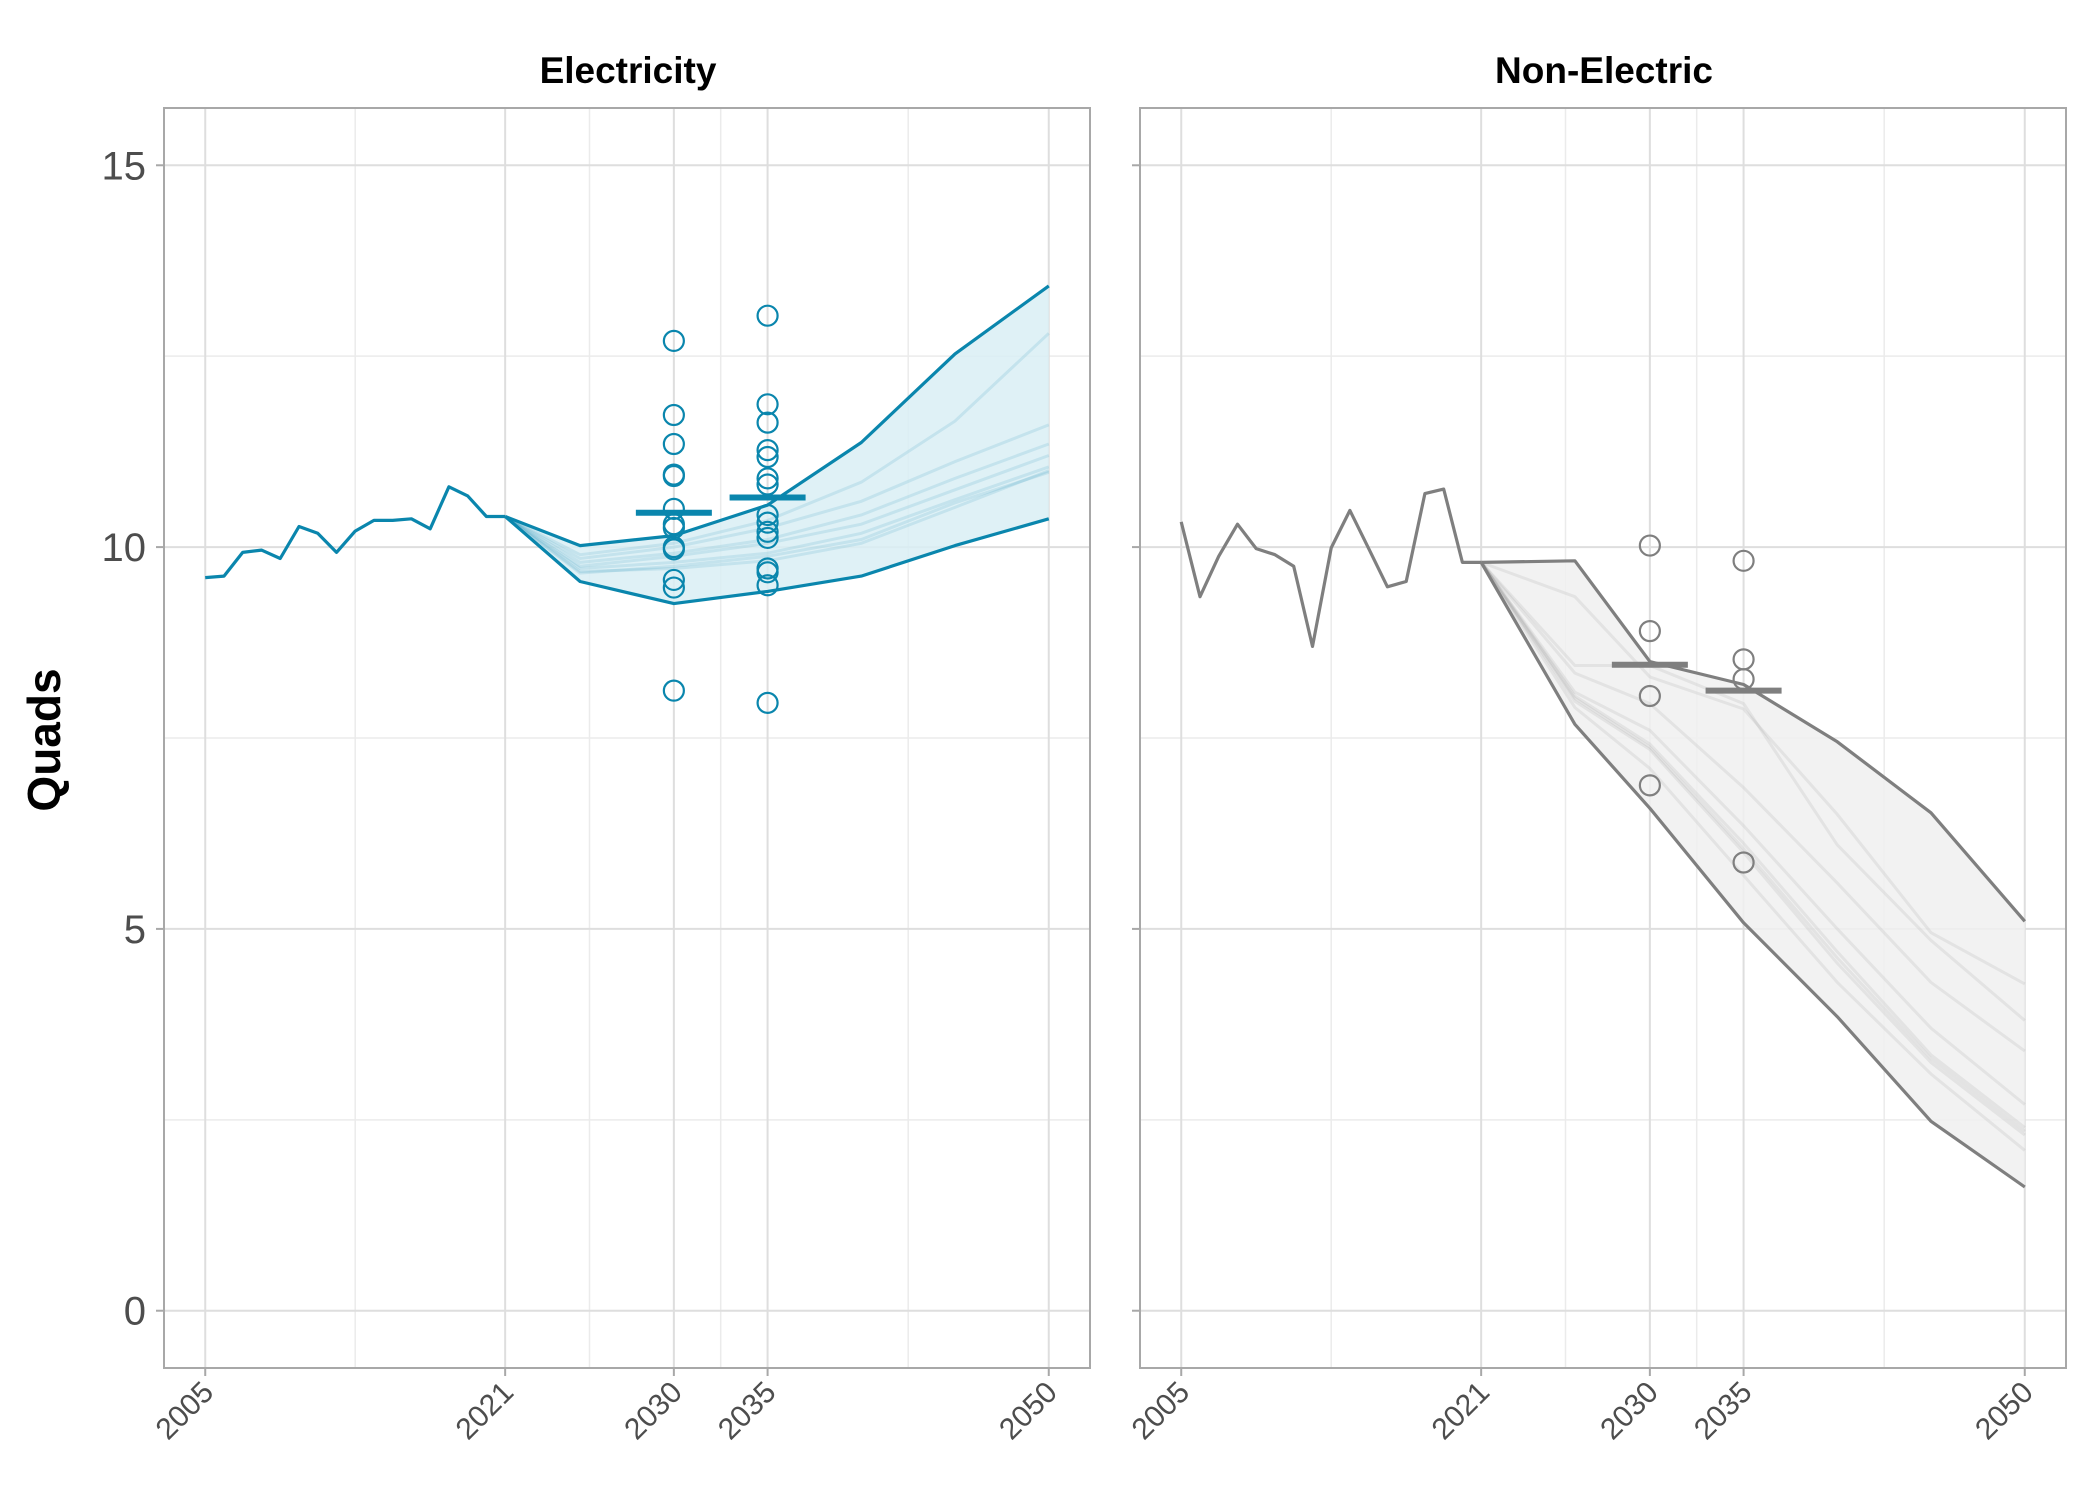 The image size is (2100, 1500). What do you see at coordinates (628, 70) in the screenshot?
I see `panel-title-electricity: Electricity` at bounding box center [628, 70].